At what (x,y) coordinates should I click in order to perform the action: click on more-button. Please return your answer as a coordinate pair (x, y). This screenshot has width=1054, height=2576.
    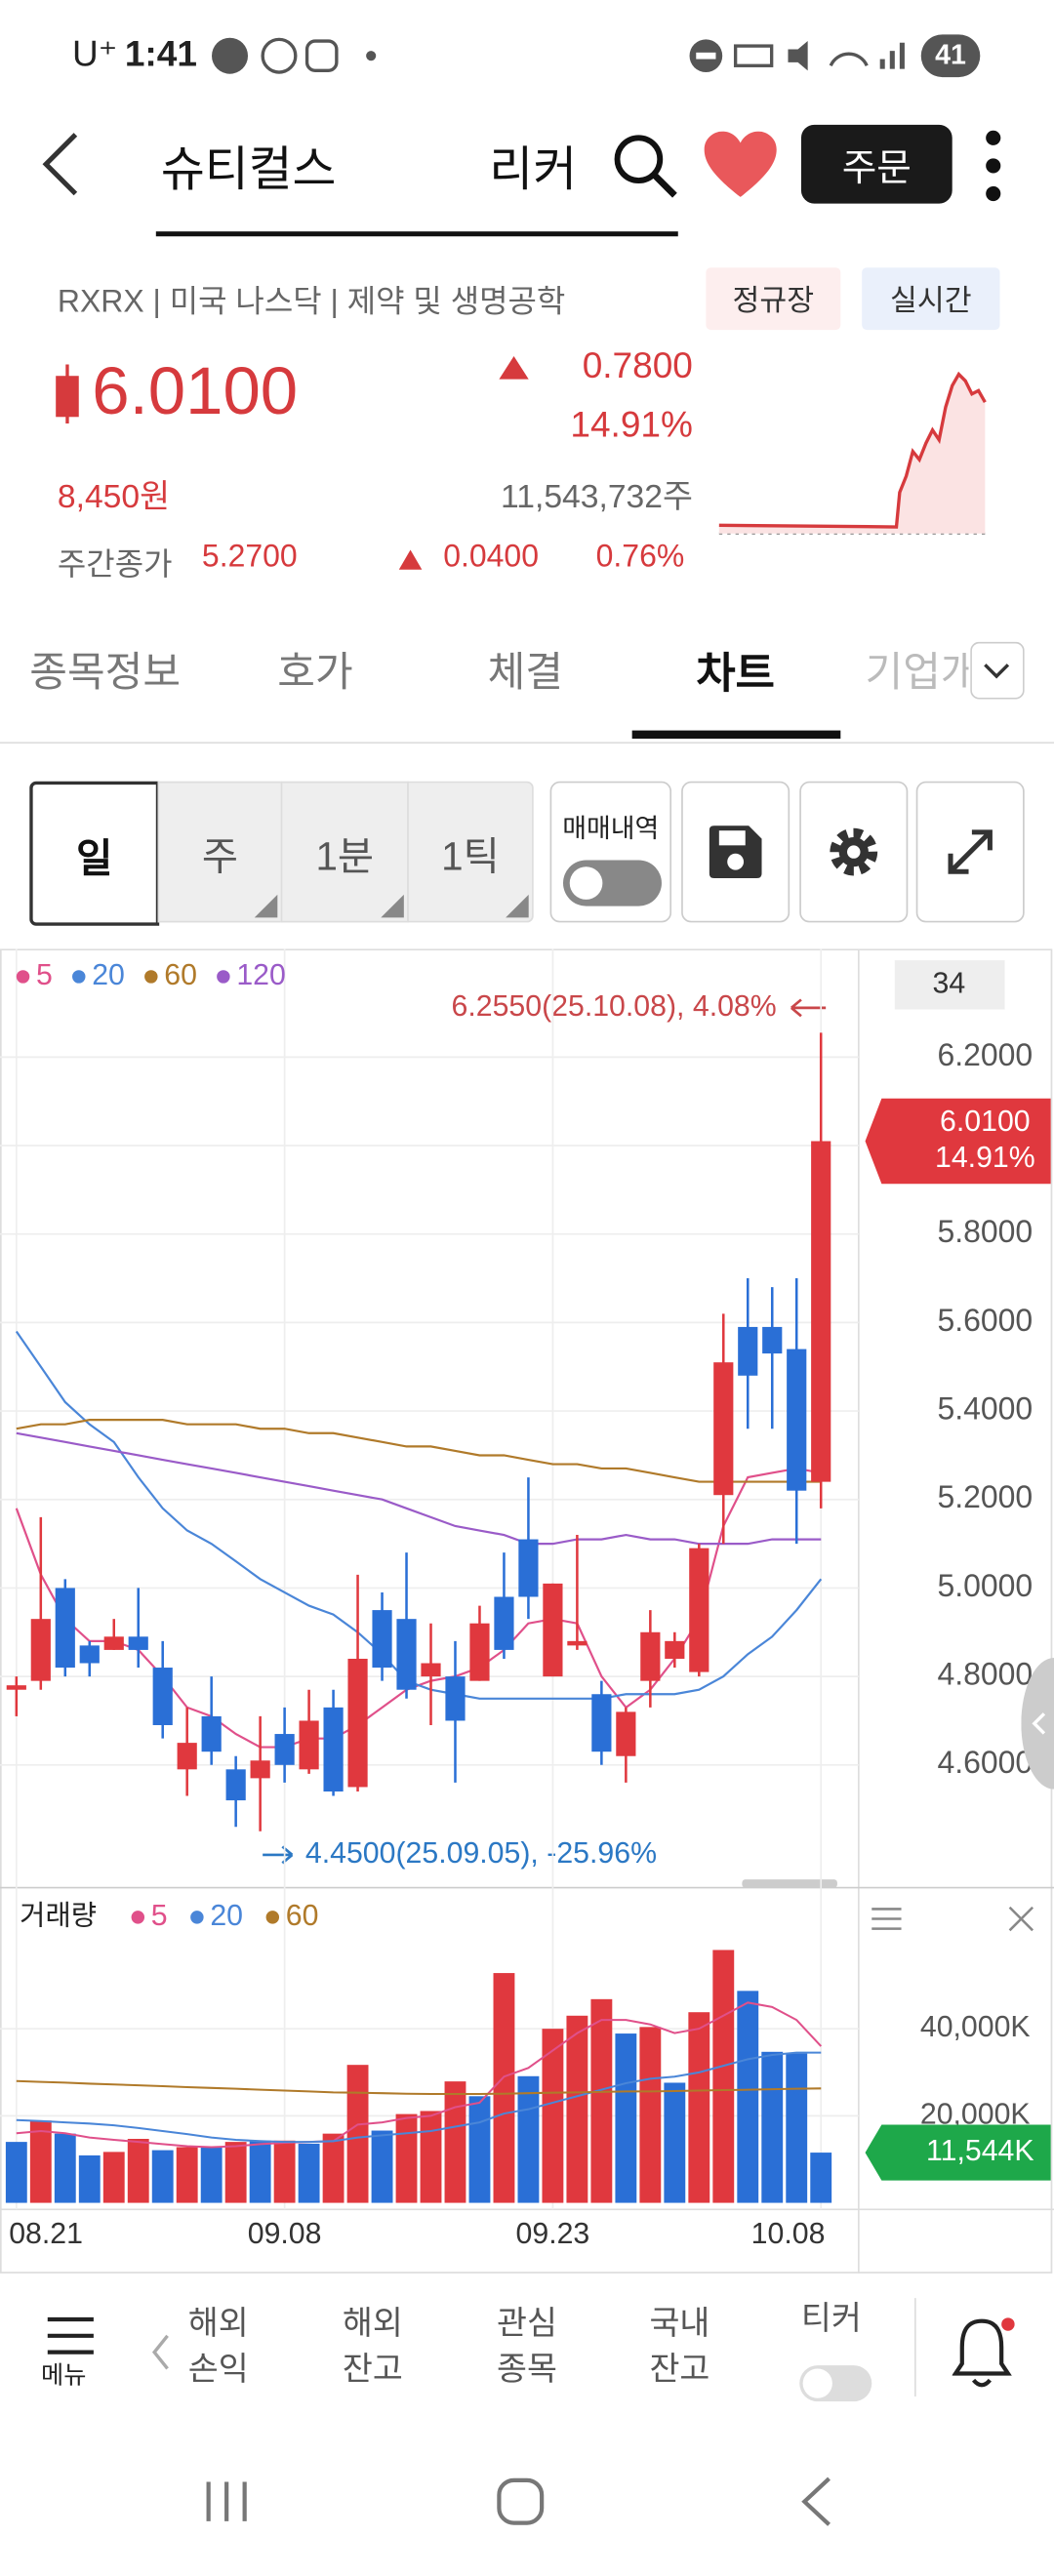
    Looking at the image, I should click on (993, 165).